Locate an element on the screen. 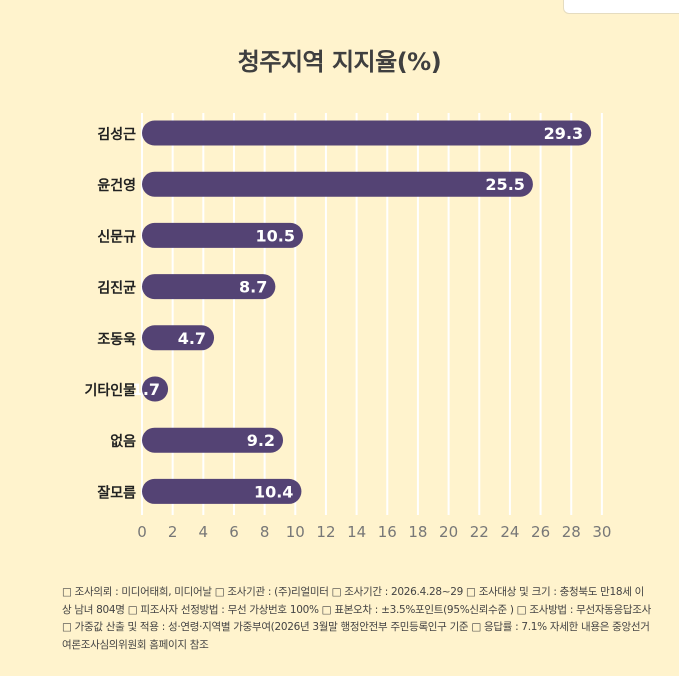  category-label: 신문규 is located at coordinates (116, 237).